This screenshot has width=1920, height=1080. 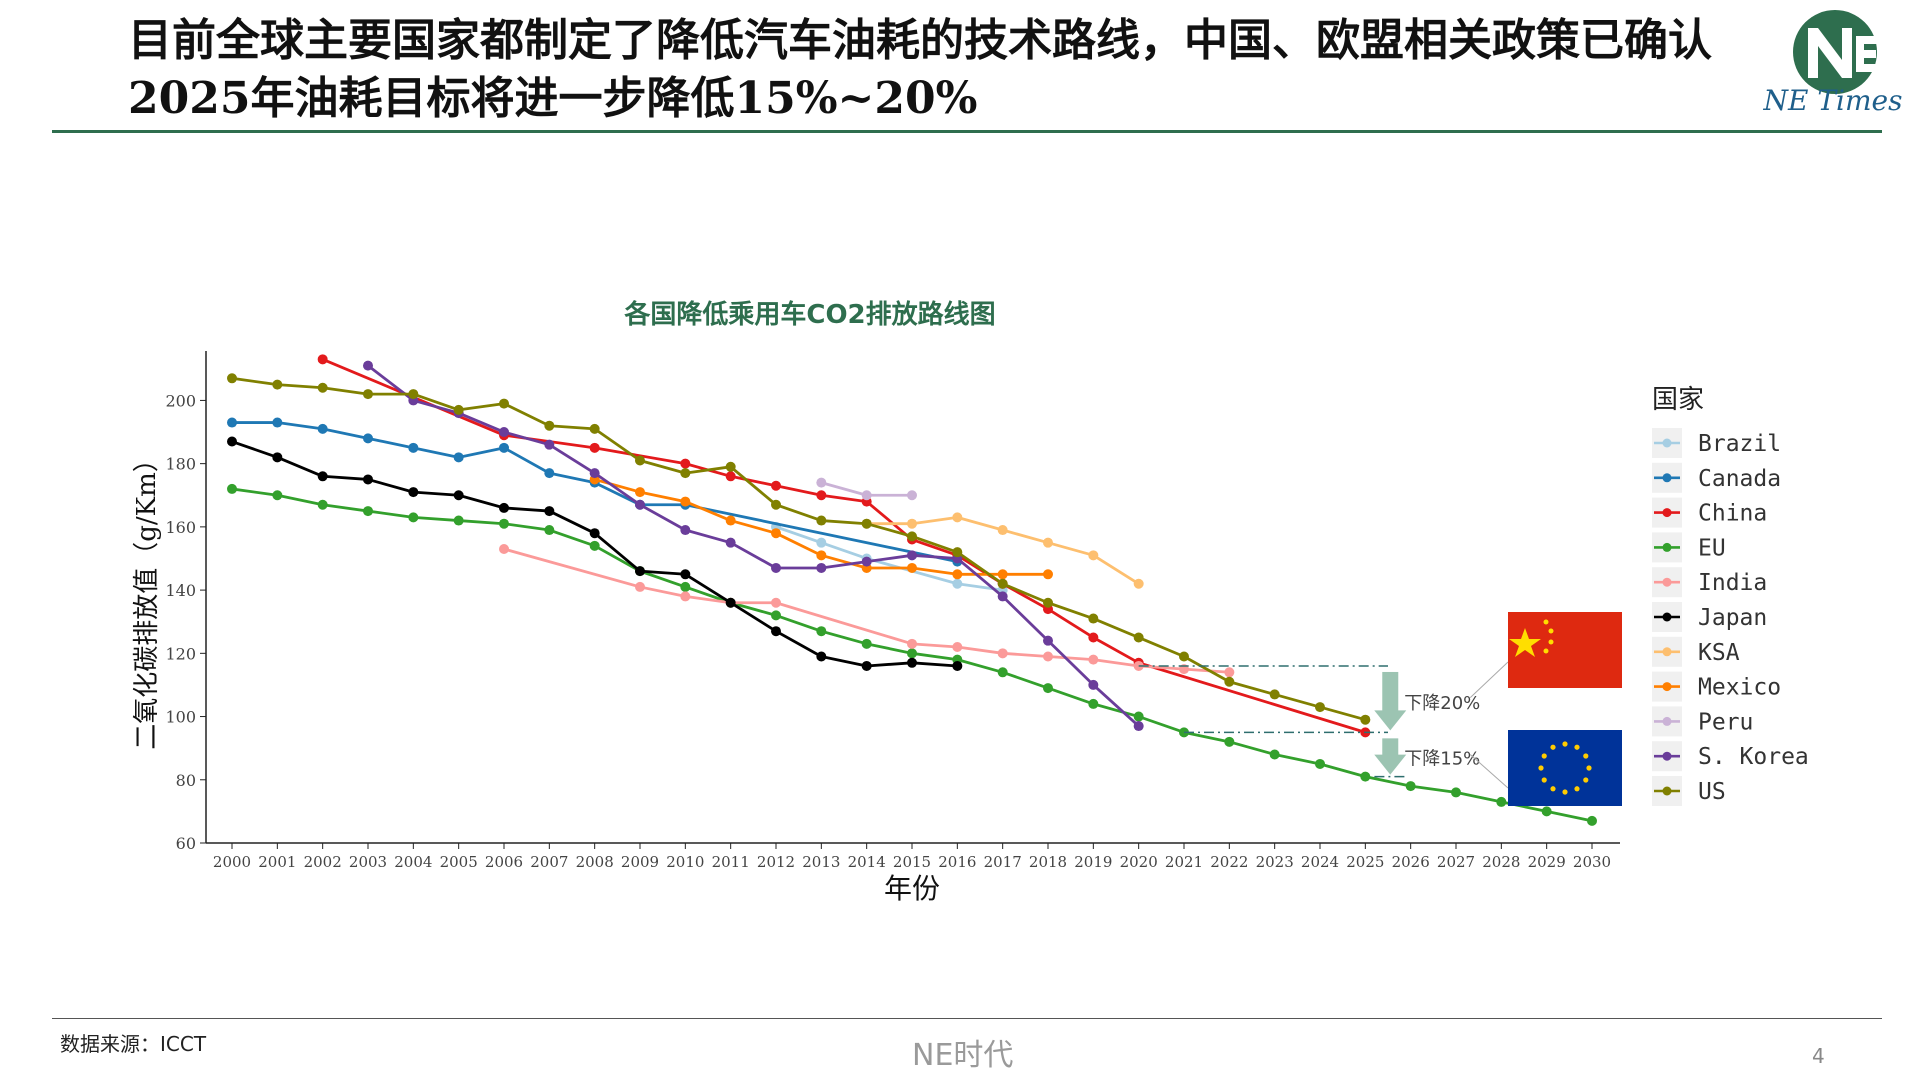 I want to click on x-tick-label: 2016, so click(x=957, y=862).